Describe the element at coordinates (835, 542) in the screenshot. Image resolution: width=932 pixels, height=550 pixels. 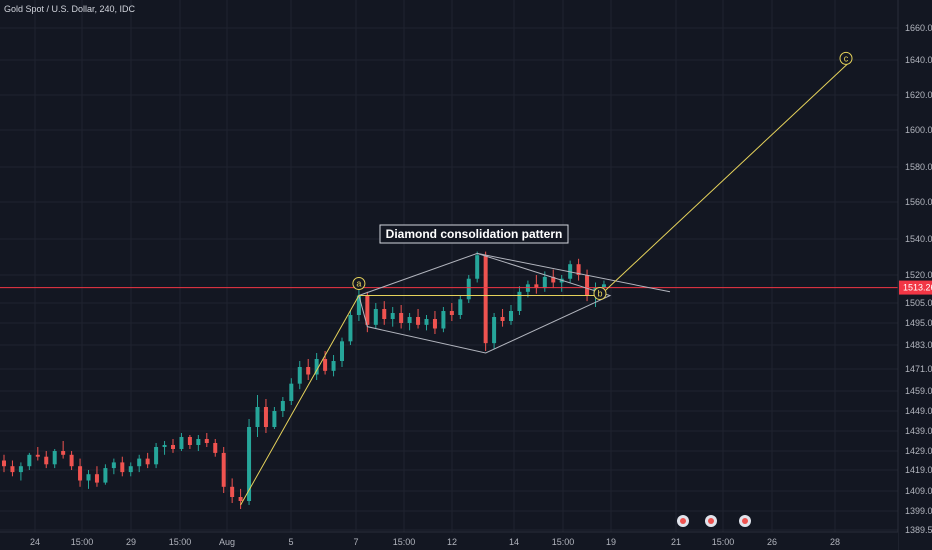
I see `time-tick-label: 28` at that location.